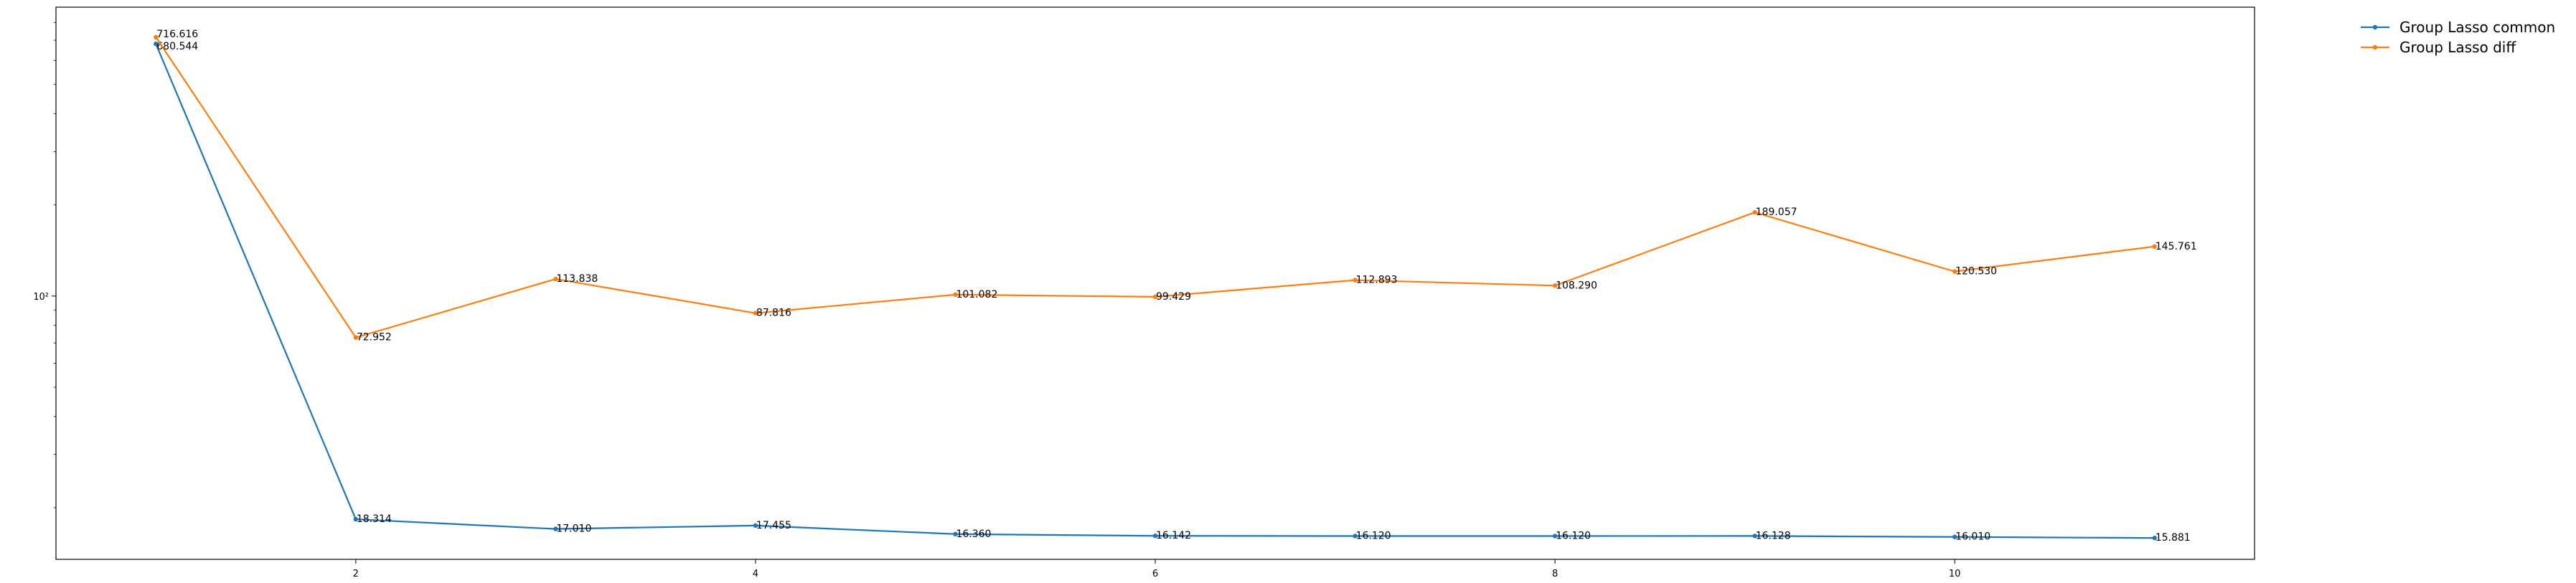  Describe the element at coordinates (1377, 280) in the screenshot. I see `data-label: 112.893` at that location.